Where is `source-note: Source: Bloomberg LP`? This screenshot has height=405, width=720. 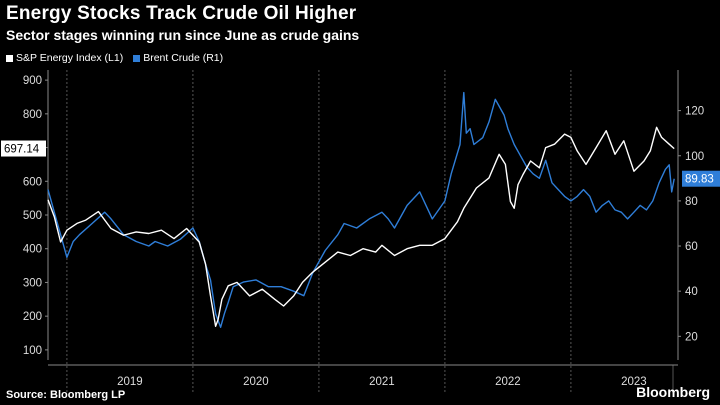
source-note: Source: Bloomberg LP is located at coordinates (66, 395).